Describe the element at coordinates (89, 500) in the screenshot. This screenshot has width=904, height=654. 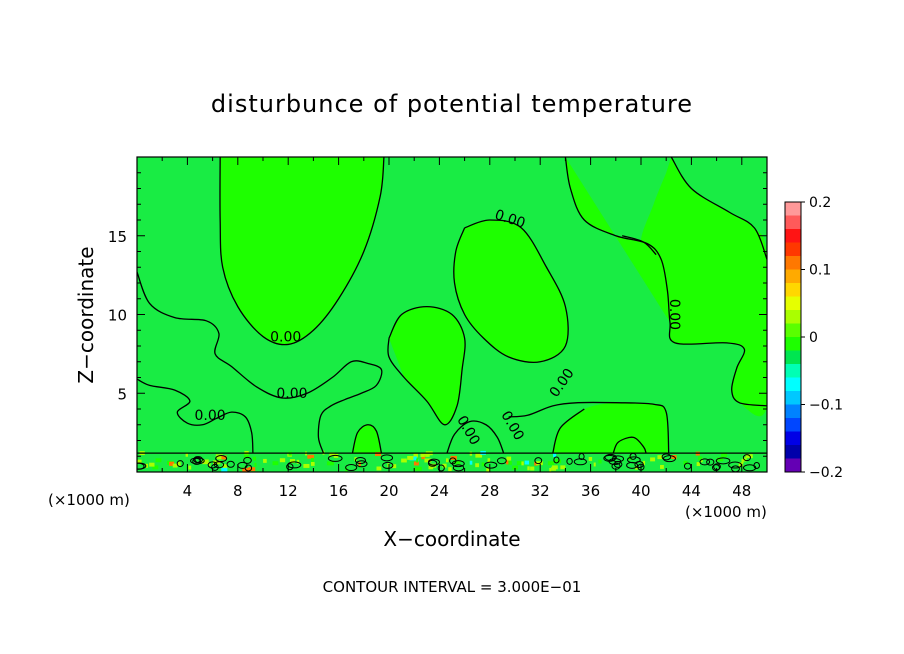
I see `x-unit-left: (×1000 m)` at that location.